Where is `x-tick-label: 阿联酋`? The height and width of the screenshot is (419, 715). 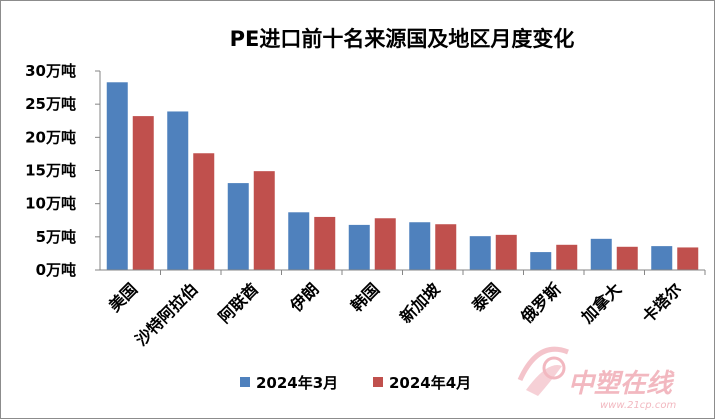
x-tick-label: 阿联酋 is located at coordinates (238, 302).